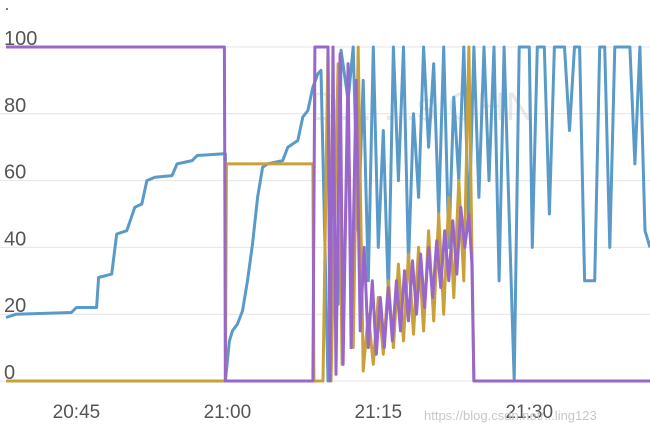  What do you see at coordinates (15, 106) in the screenshot?
I see `y-tick-label: 80` at bounding box center [15, 106].